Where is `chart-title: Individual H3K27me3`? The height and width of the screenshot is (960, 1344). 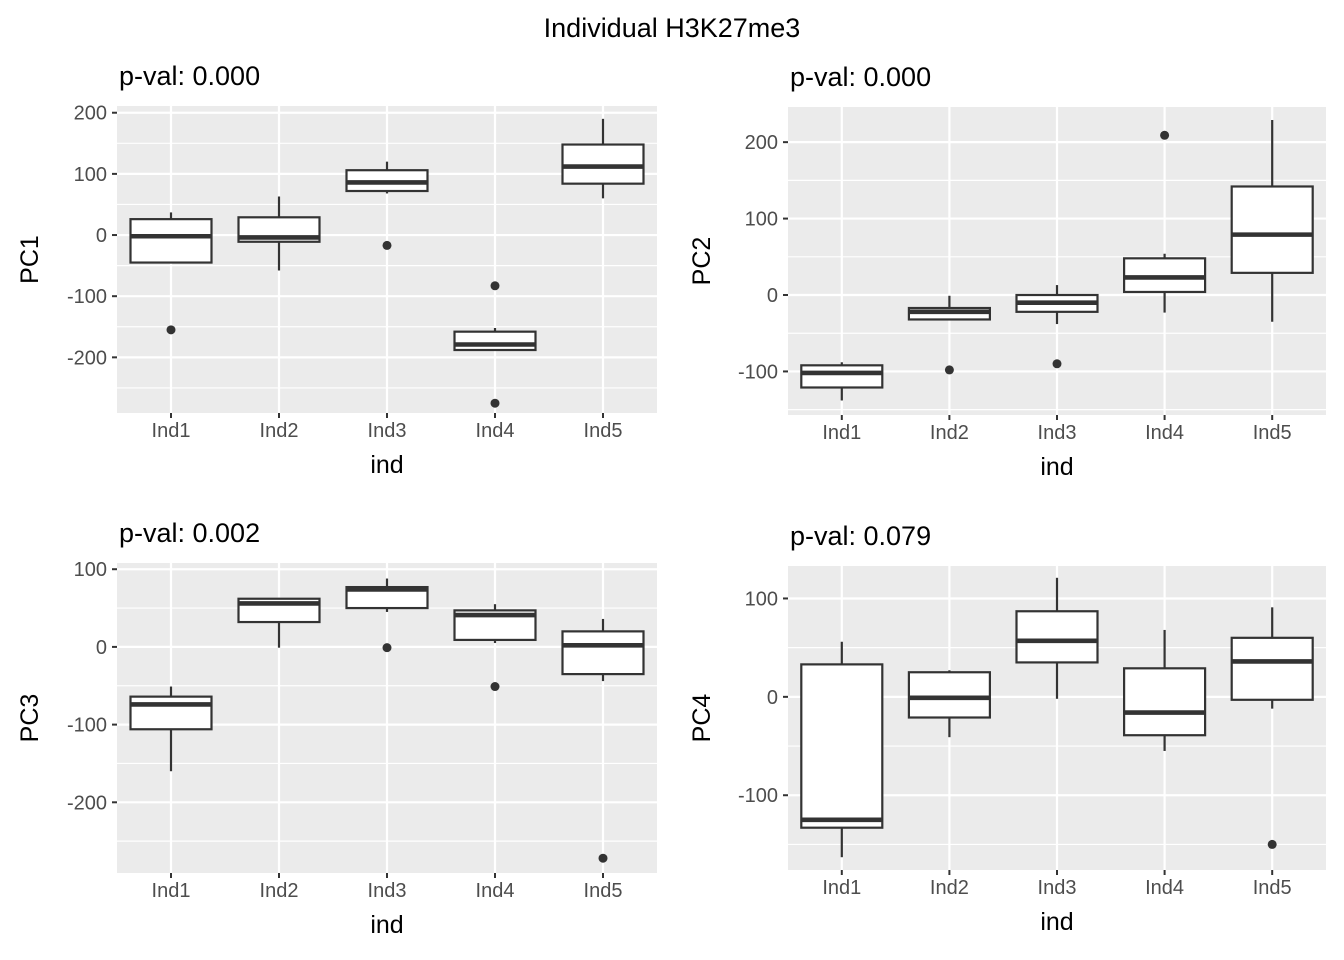 chart-title: Individual H3K27me3 is located at coordinates (672, 28).